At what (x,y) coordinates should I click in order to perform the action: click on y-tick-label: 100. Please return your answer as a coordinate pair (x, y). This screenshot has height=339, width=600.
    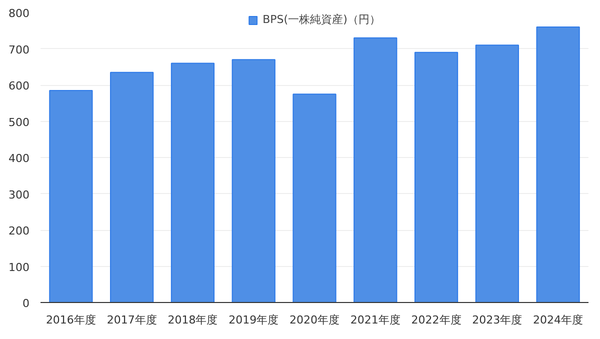
    Looking at the image, I should click on (19, 267).